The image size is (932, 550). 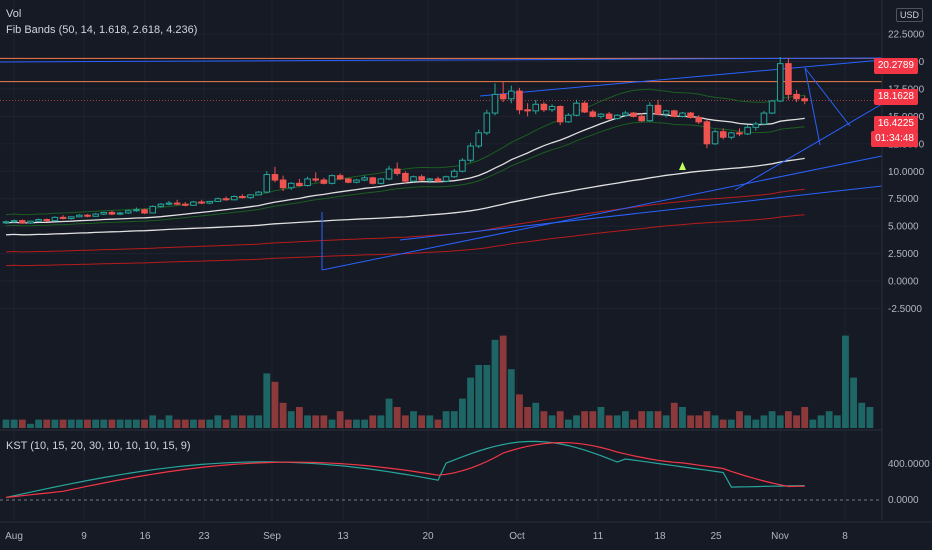 I want to click on price-tick-label: -2.5000, so click(x=905, y=309).